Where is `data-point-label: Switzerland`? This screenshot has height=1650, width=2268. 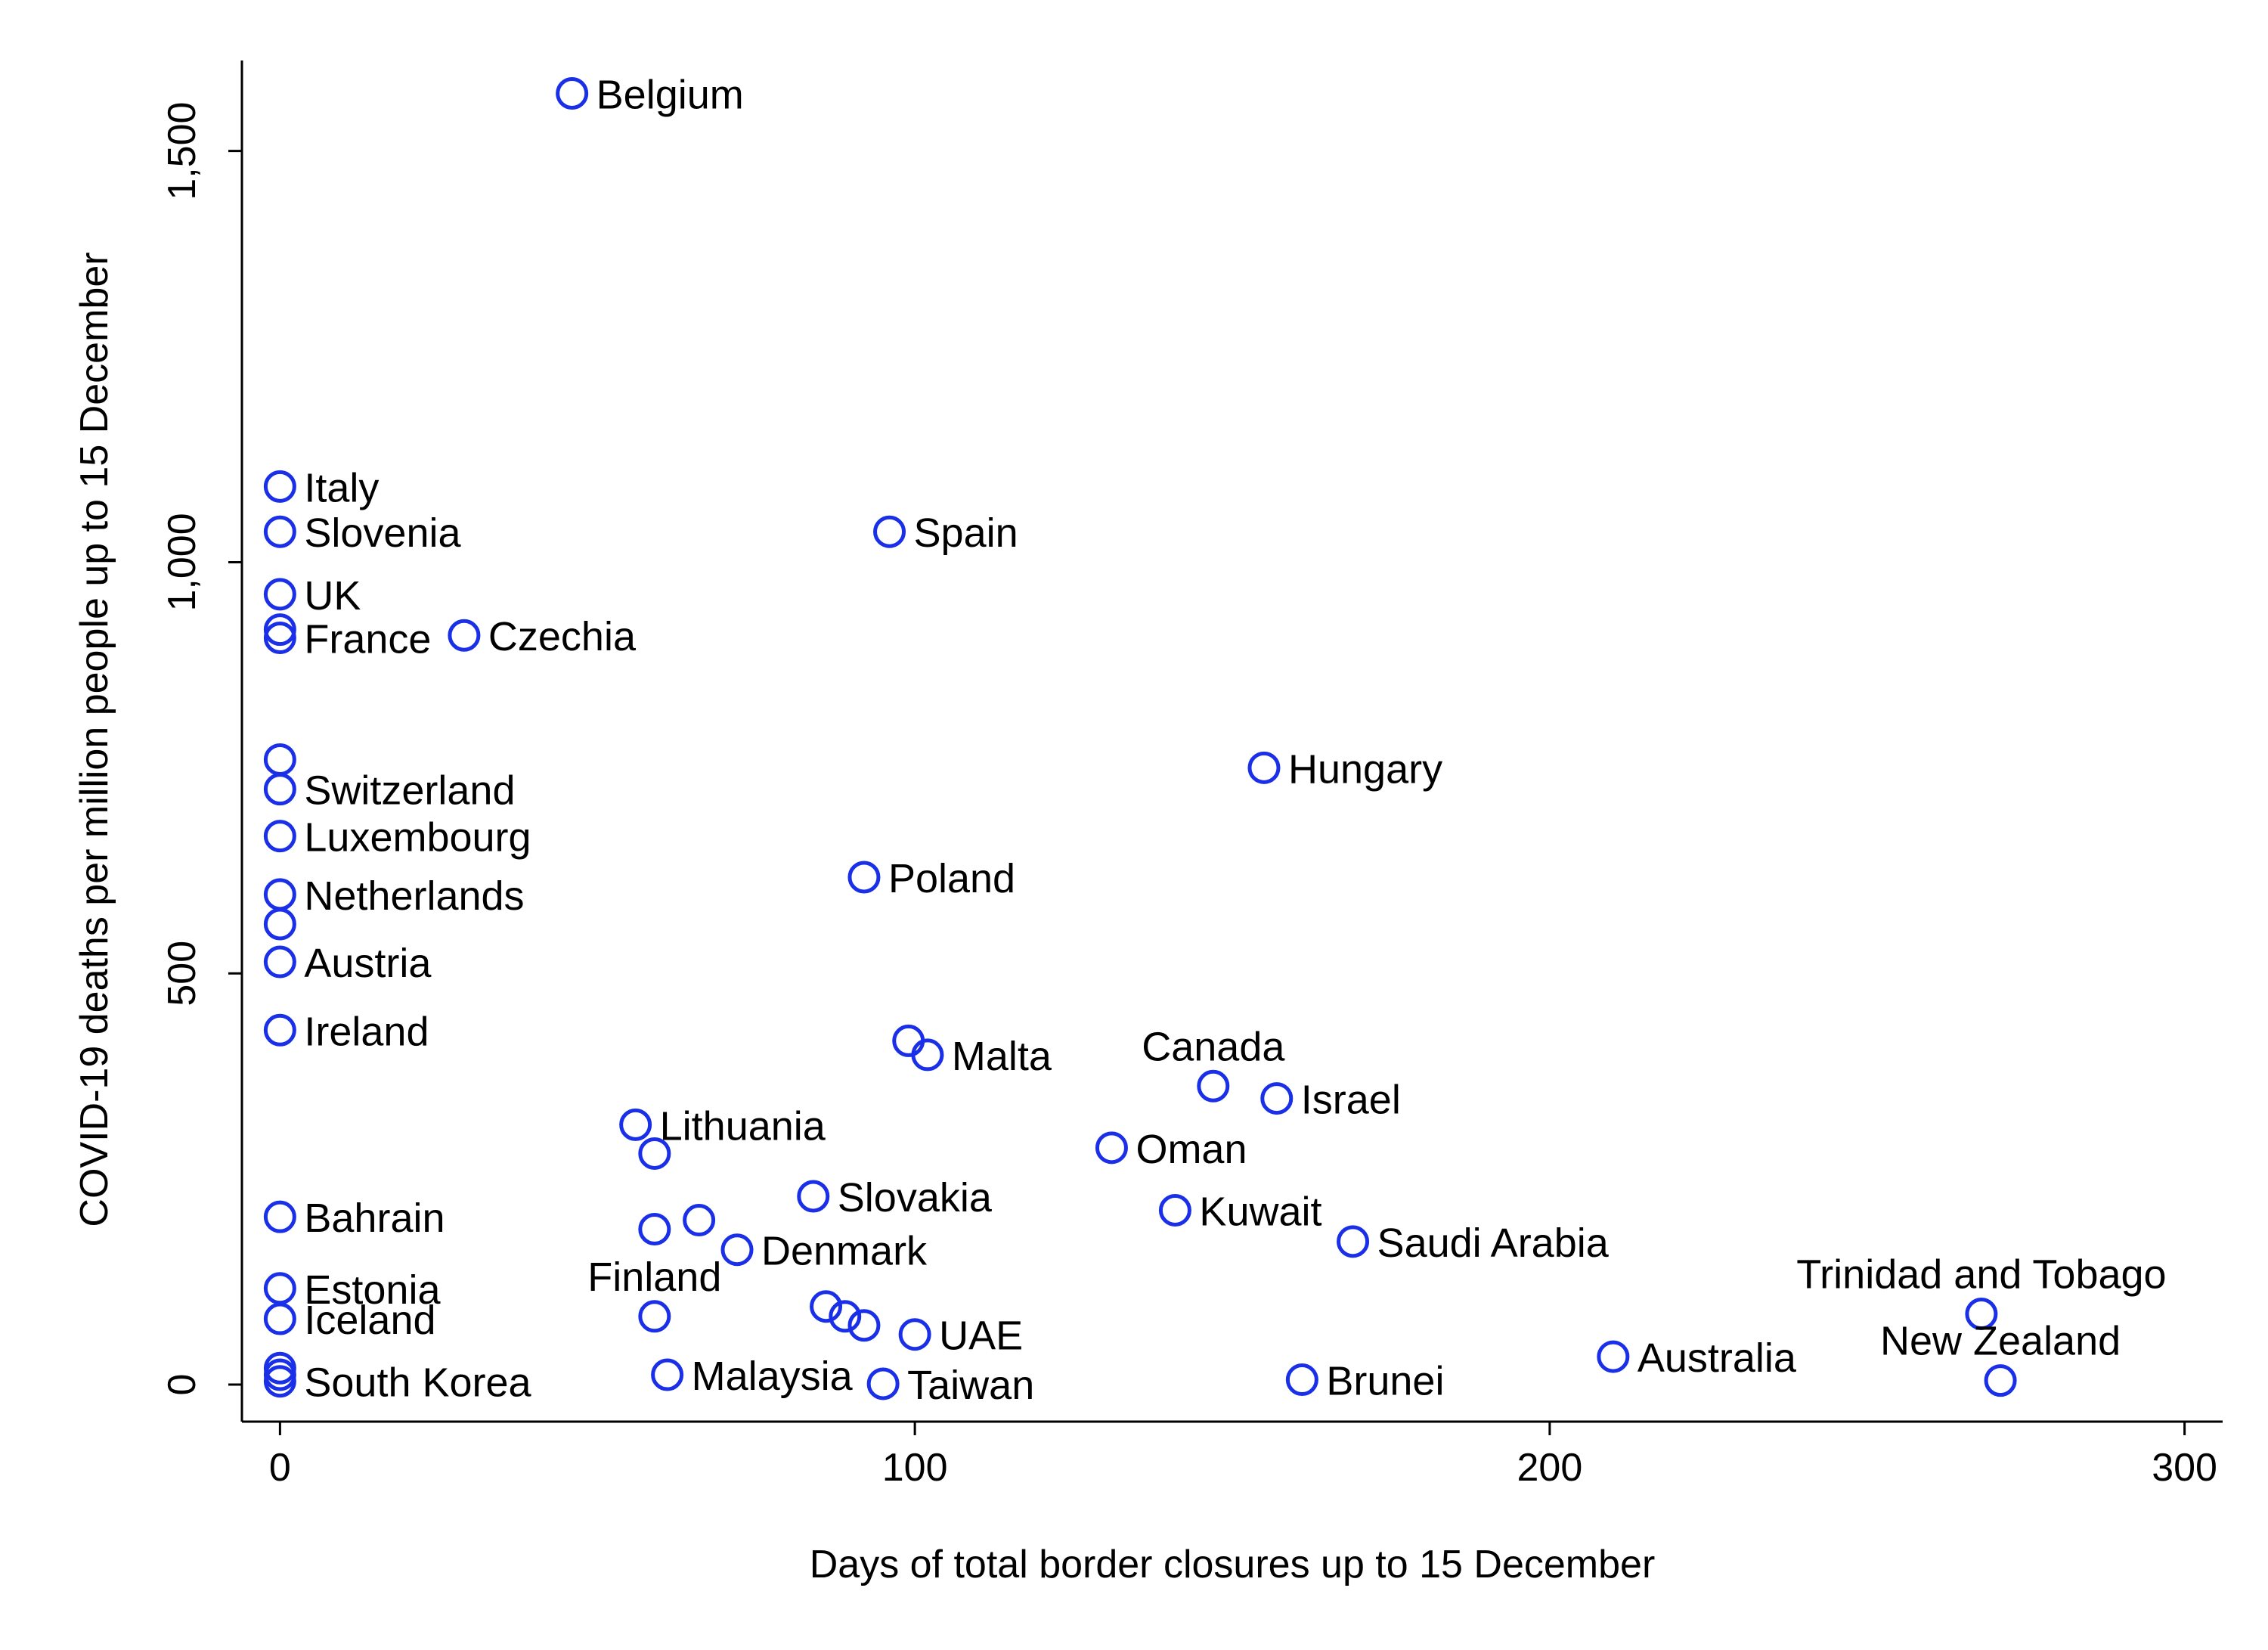
data-point-label: Switzerland is located at coordinates (409, 791).